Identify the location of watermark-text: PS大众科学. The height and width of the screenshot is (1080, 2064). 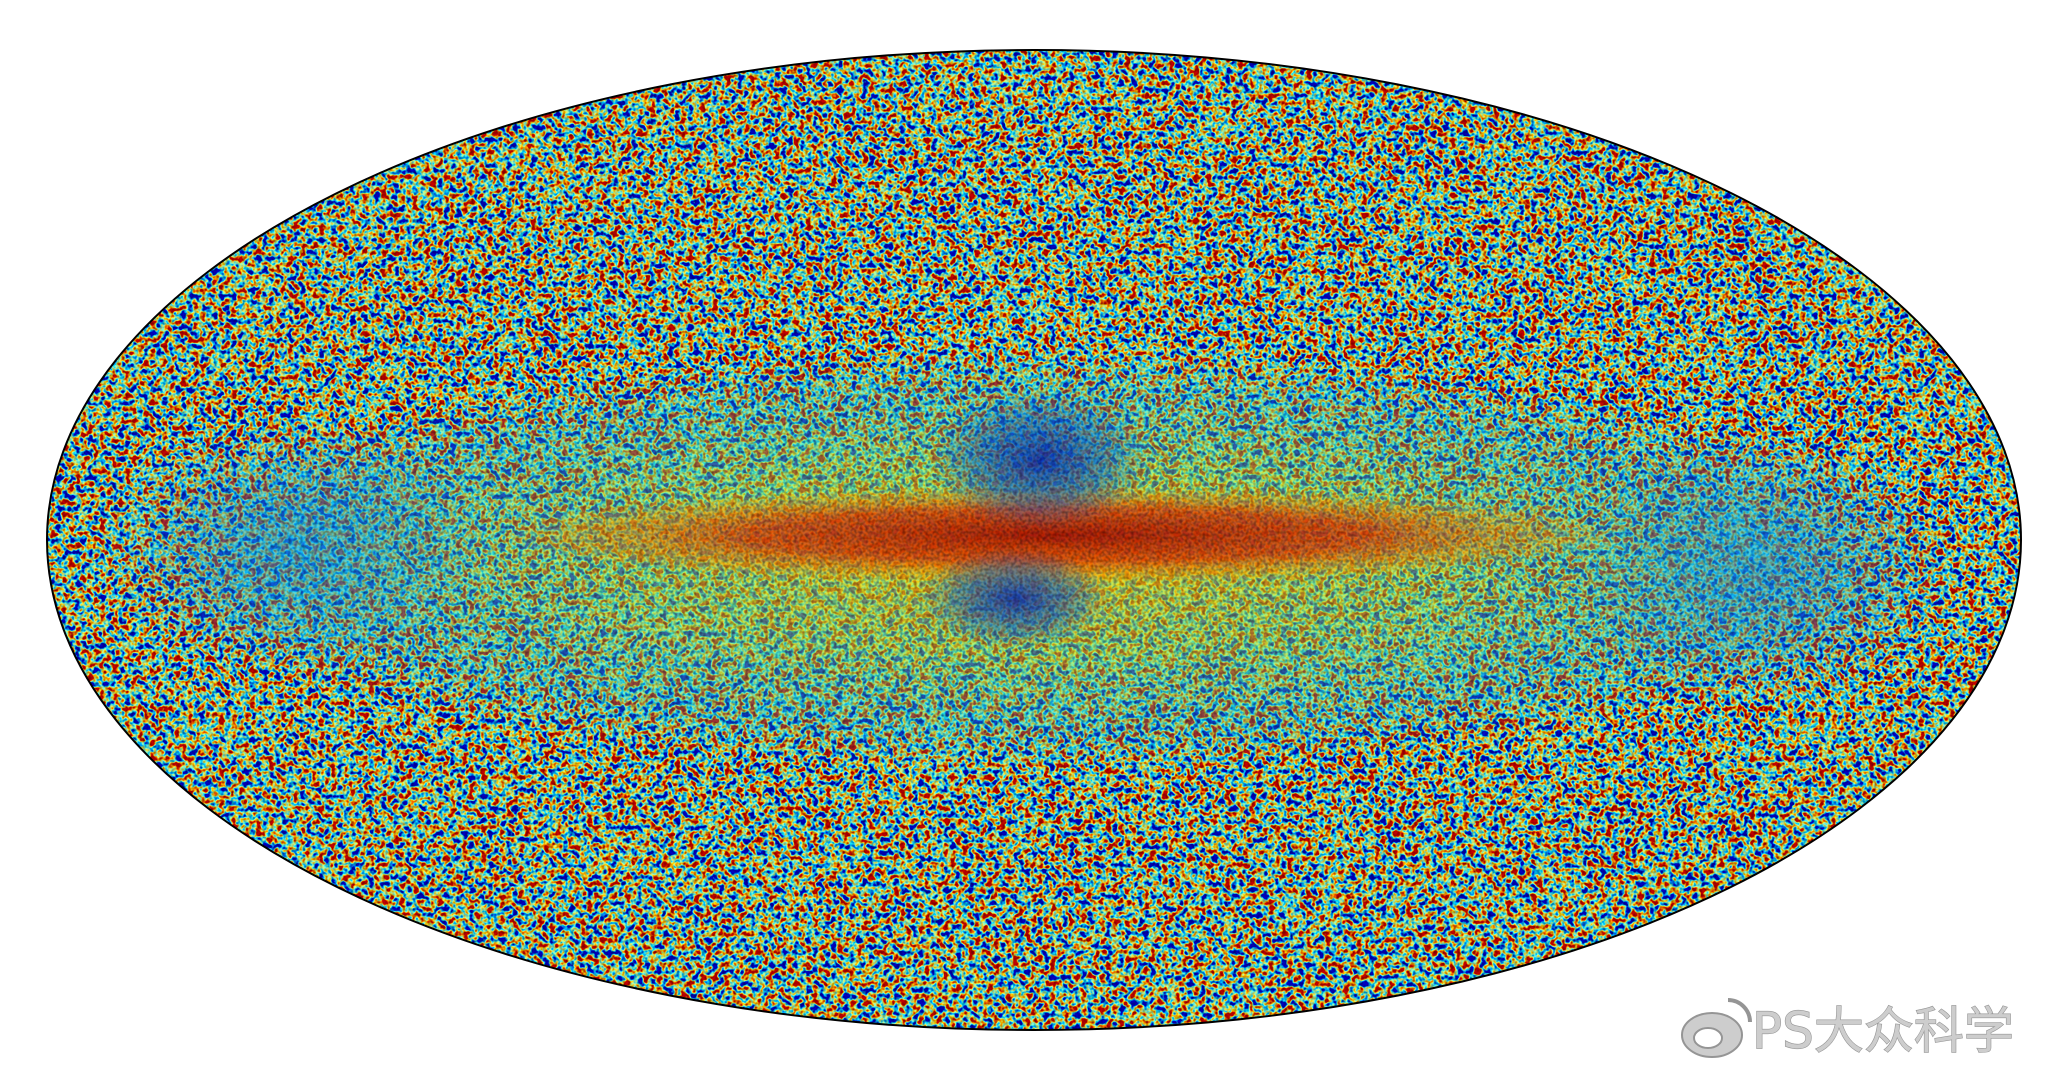
(1883, 1031).